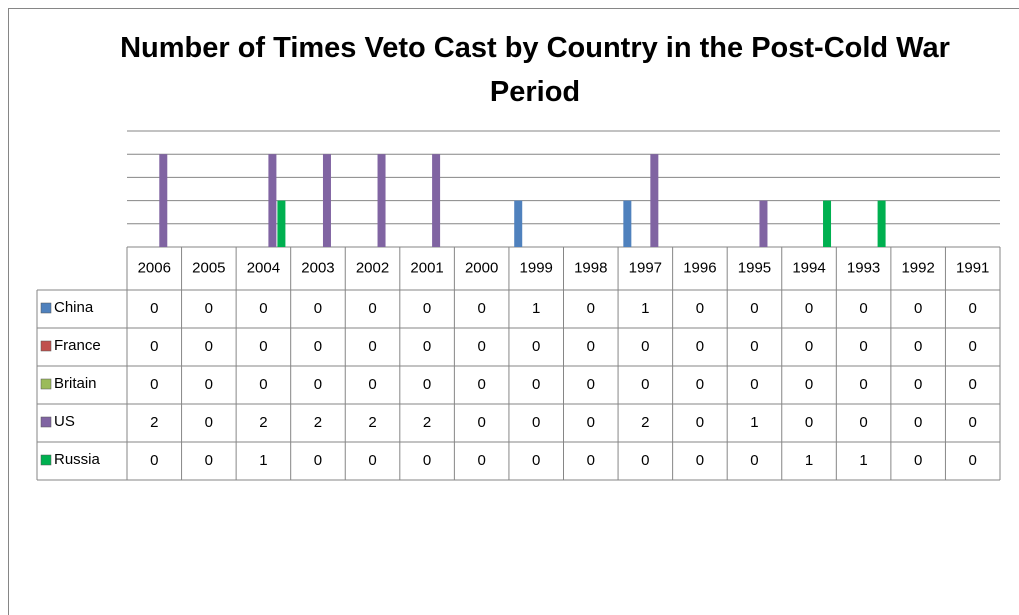  What do you see at coordinates (536, 267) in the screenshot?
I see `x-tick-label: 1999` at bounding box center [536, 267].